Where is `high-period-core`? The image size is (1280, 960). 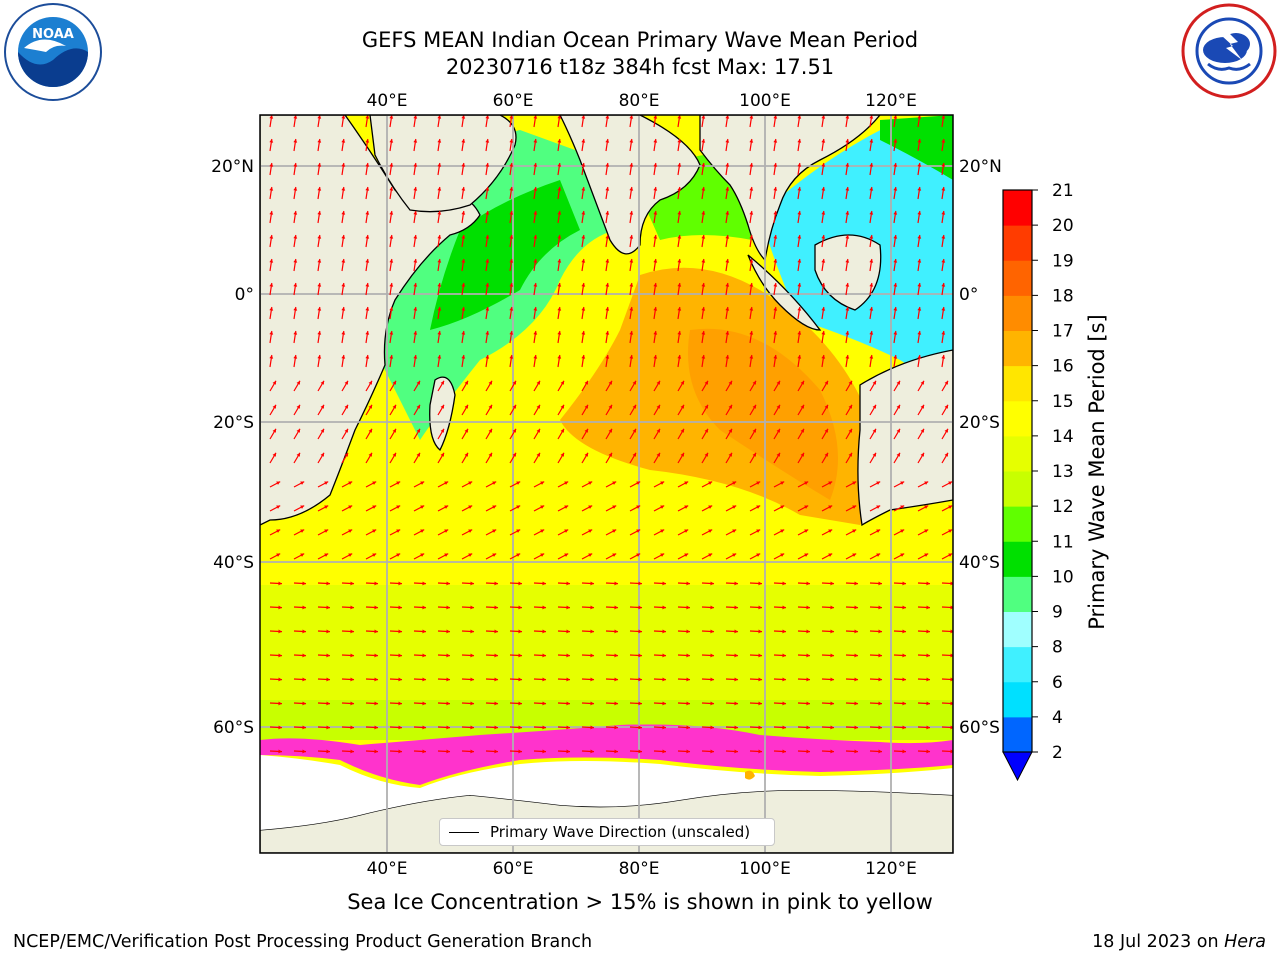 high-period-core is located at coordinates (763, 414).